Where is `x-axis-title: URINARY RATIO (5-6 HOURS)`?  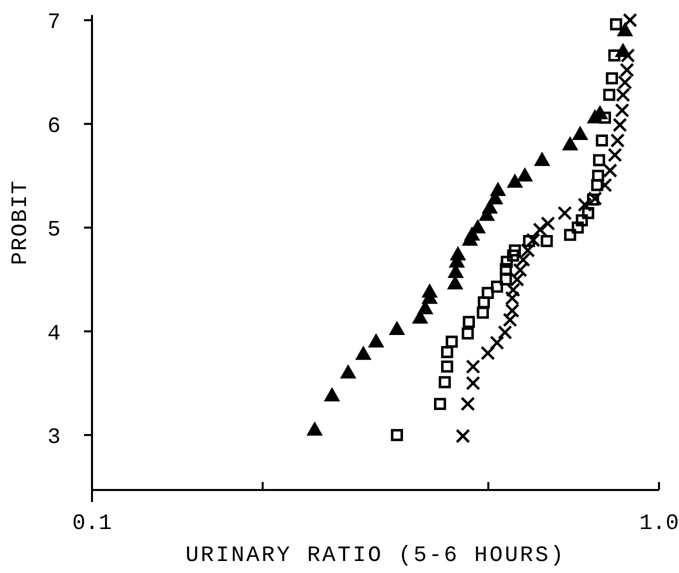 x-axis-title: URINARY RATIO (5-6 HOURS) is located at coordinates (375, 555).